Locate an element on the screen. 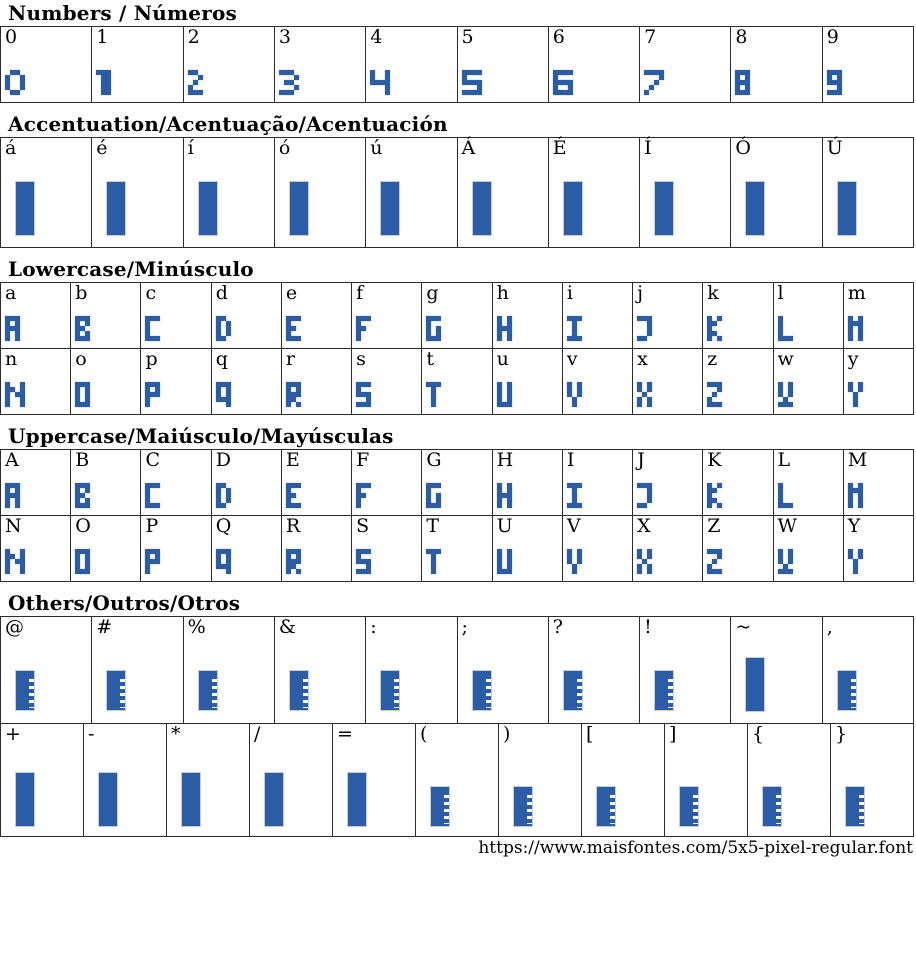  glyph-cell: M is located at coordinates (878, 482).